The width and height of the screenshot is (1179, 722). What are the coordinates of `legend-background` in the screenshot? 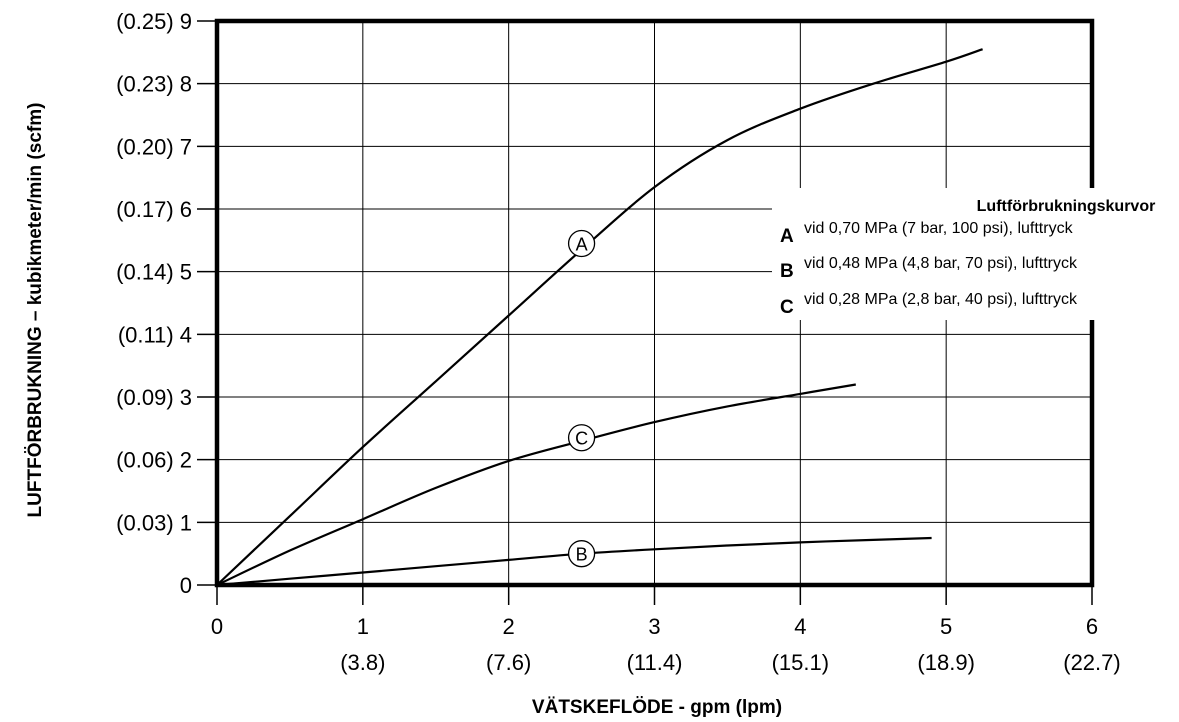 It's located at (972, 254).